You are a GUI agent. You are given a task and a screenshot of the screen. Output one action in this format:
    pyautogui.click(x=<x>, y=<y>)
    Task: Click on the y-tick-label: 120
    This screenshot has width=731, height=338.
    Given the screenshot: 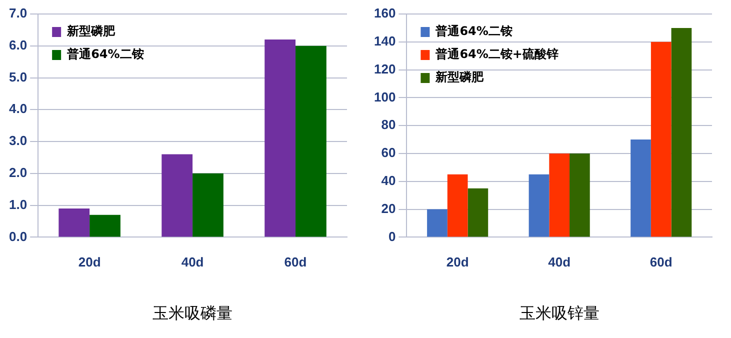 What is the action you would take?
    pyautogui.click(x=385, y=68)
    